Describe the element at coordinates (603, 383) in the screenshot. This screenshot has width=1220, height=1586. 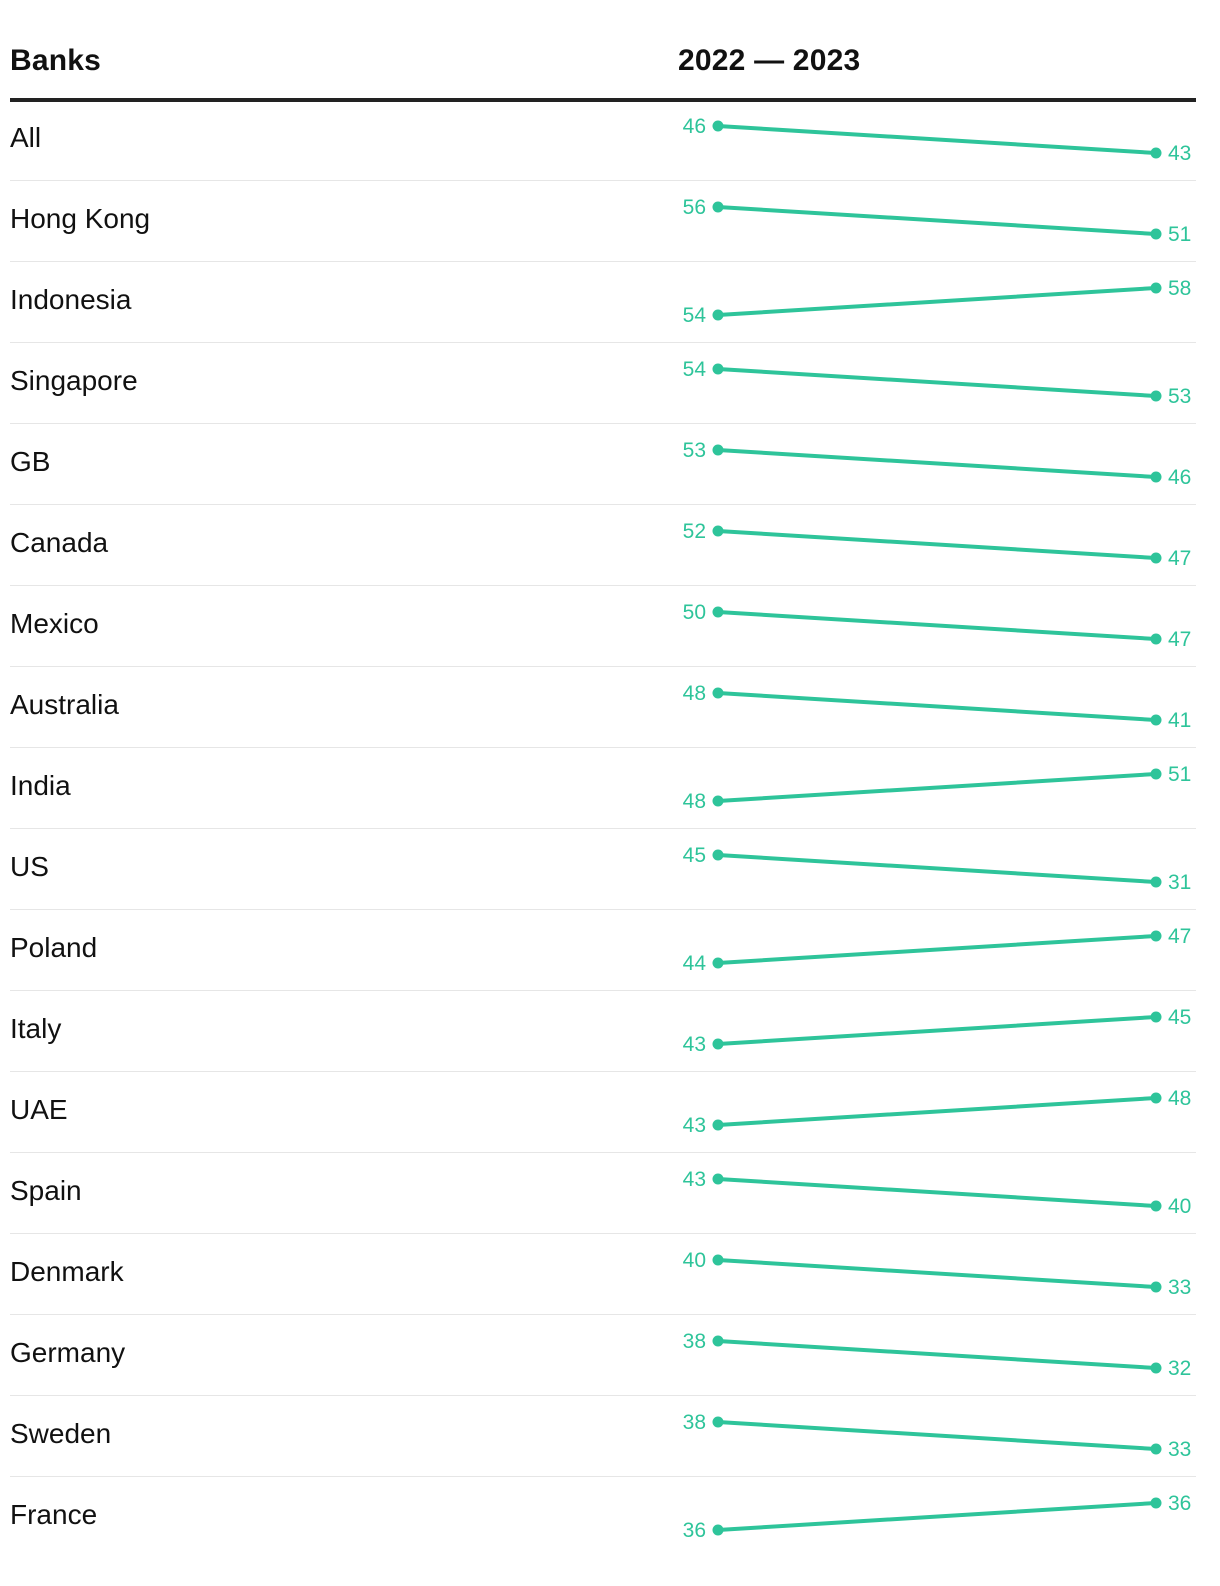
I see `table-row: Singapore` at that location.